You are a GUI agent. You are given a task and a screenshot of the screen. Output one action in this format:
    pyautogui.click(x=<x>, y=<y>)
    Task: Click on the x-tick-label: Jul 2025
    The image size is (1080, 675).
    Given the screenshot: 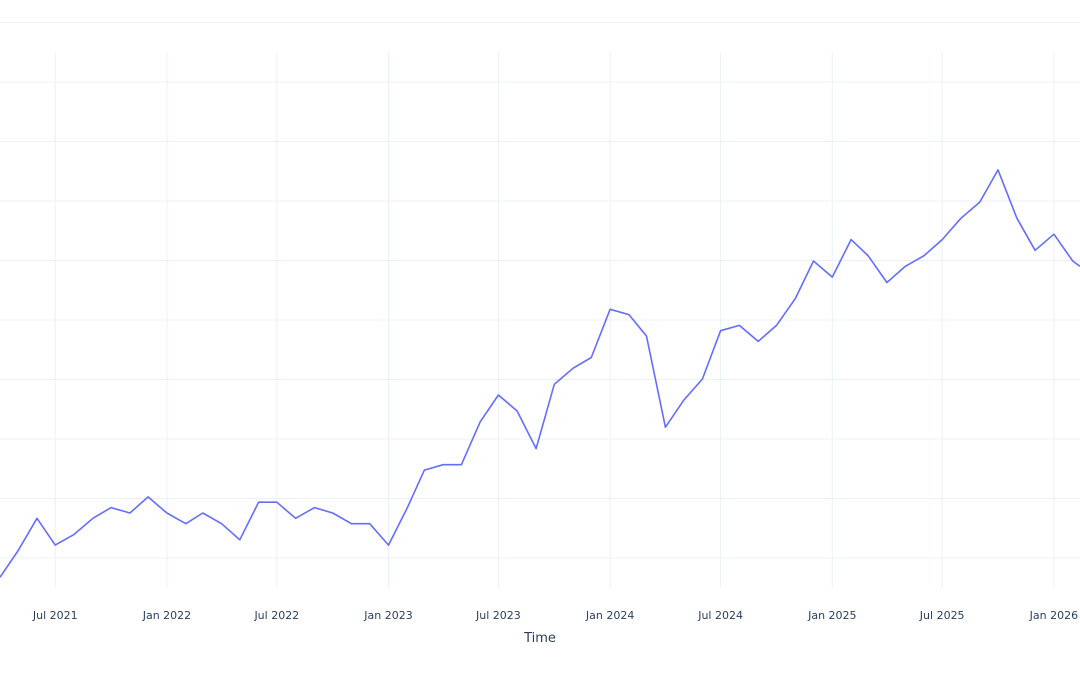 What is the action you would take?
    pyautogui.click(x=942, y=615)
    